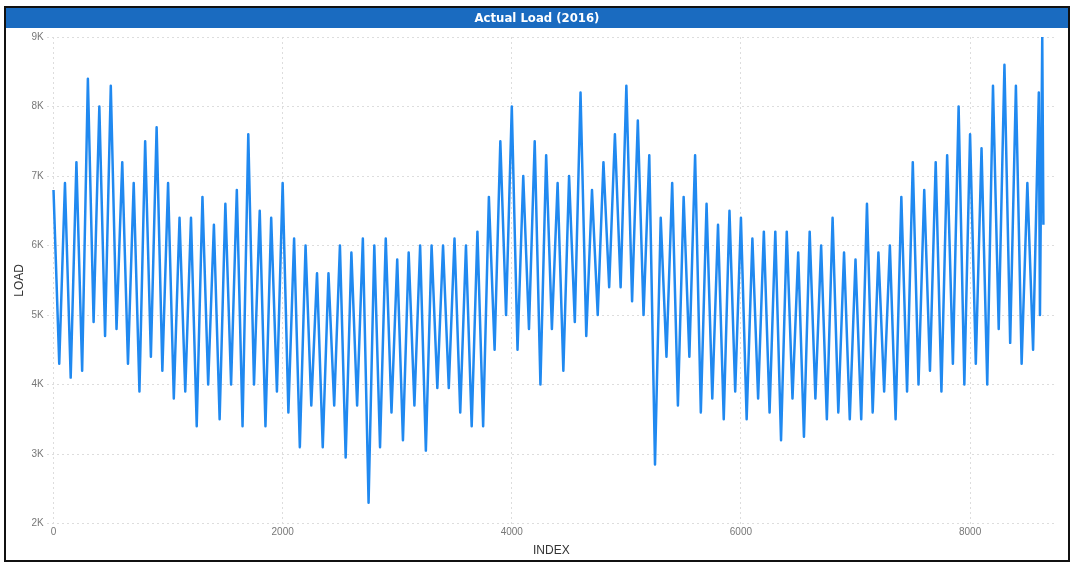  I want to click on y-tick-label: 7K, so click(37, 175).